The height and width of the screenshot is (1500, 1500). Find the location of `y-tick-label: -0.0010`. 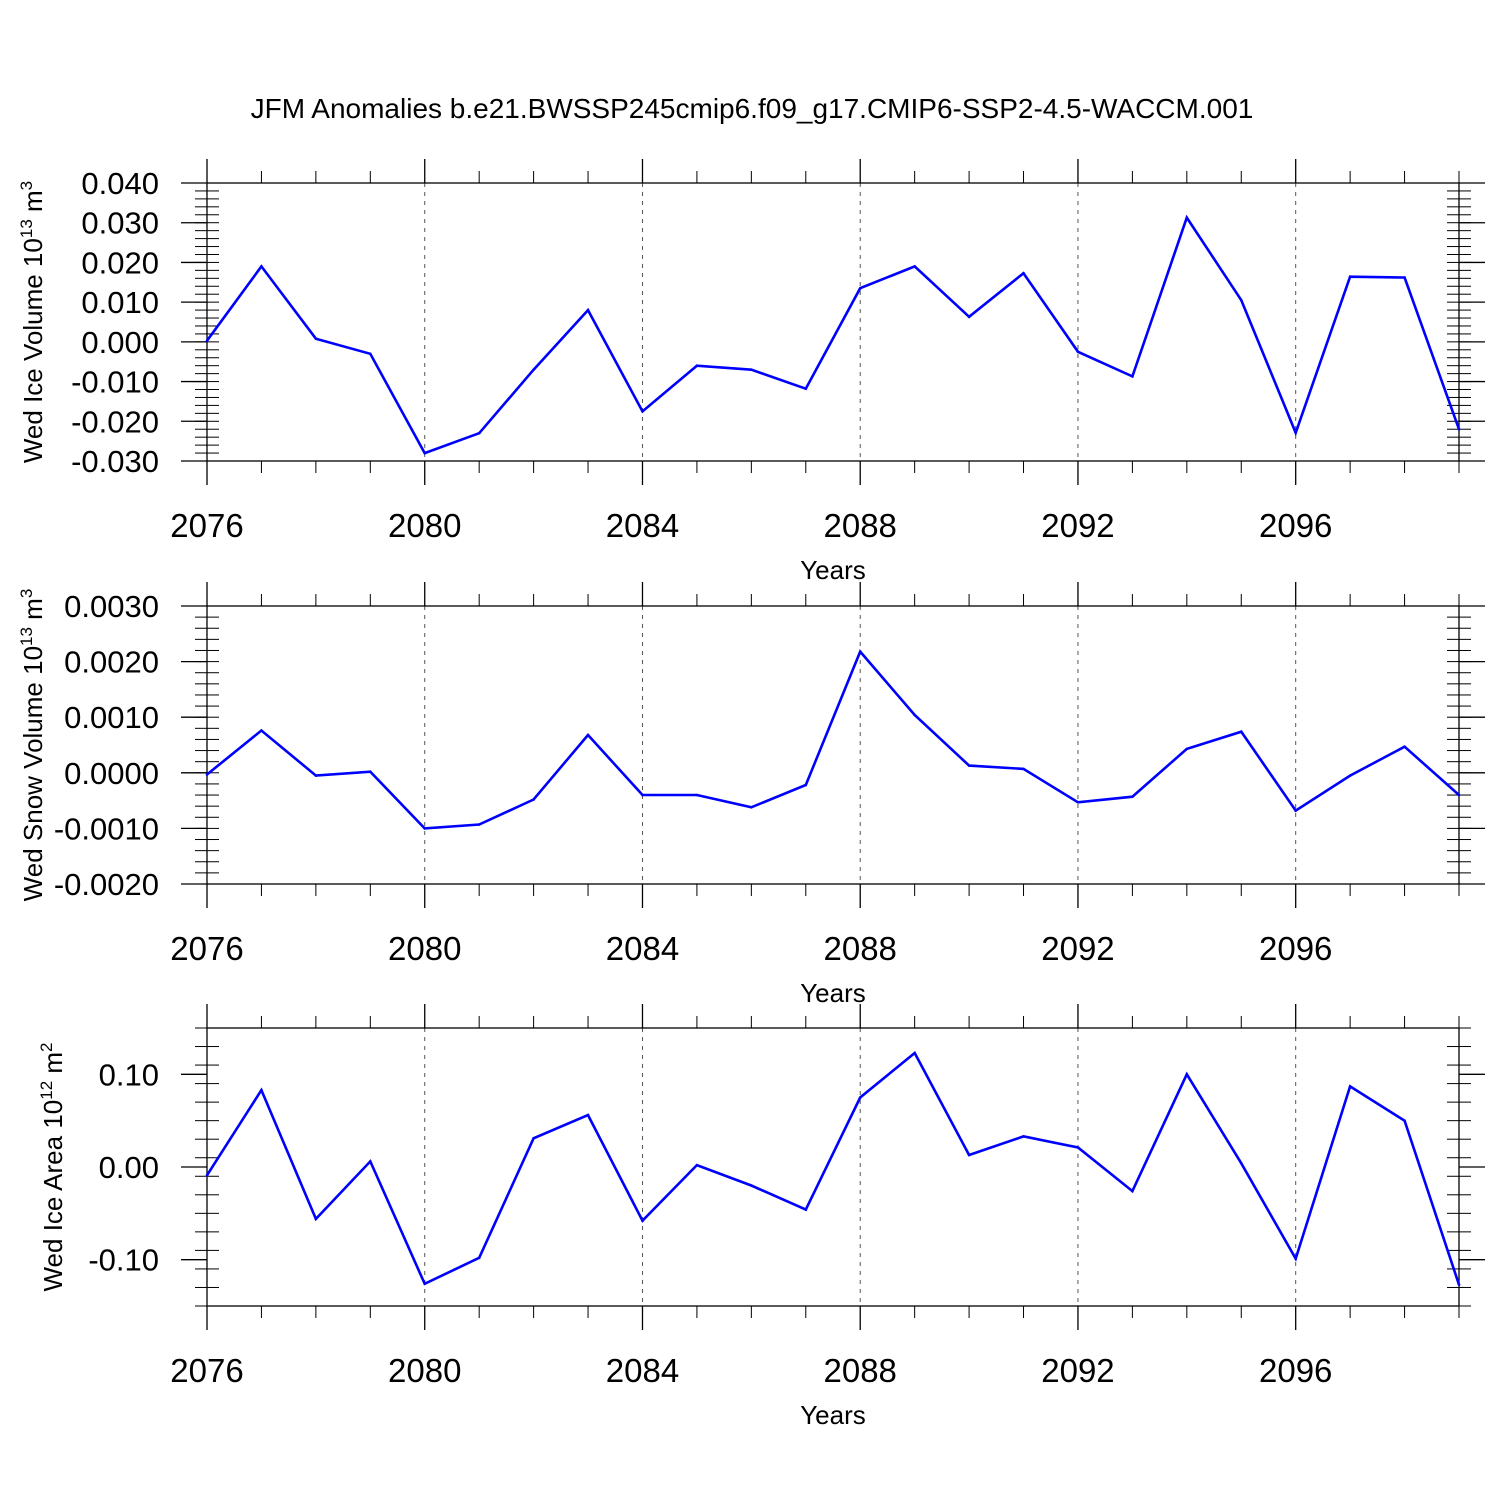

y-tick-label: -0.0010 is located at coordinates (106, 828).